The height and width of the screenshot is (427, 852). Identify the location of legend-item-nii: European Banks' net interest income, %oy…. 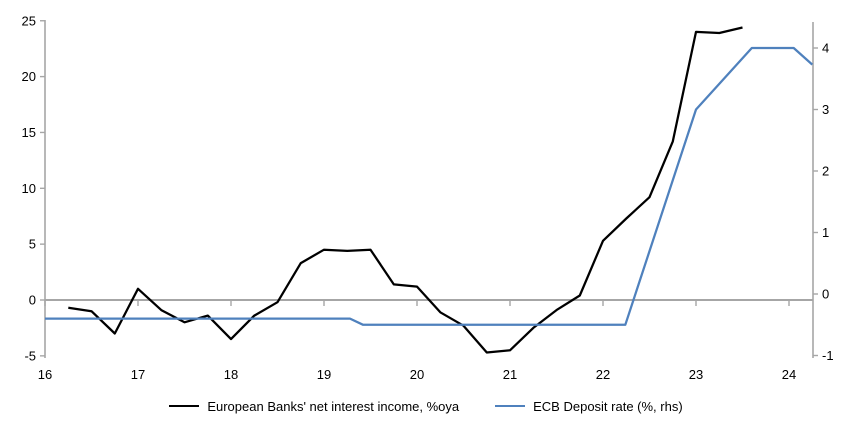
(314, 406).